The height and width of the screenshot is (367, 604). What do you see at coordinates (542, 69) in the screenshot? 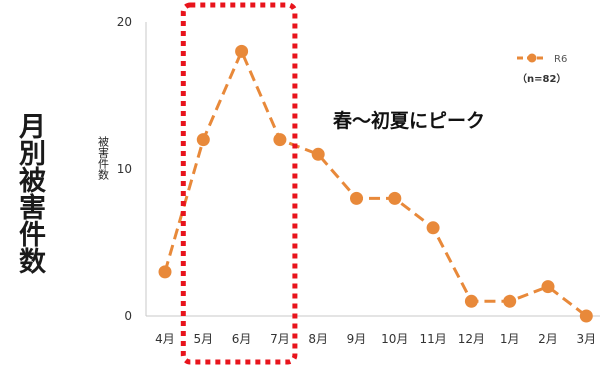
I see `legend: R6 （n=82）` at bounding box center [542, 69].